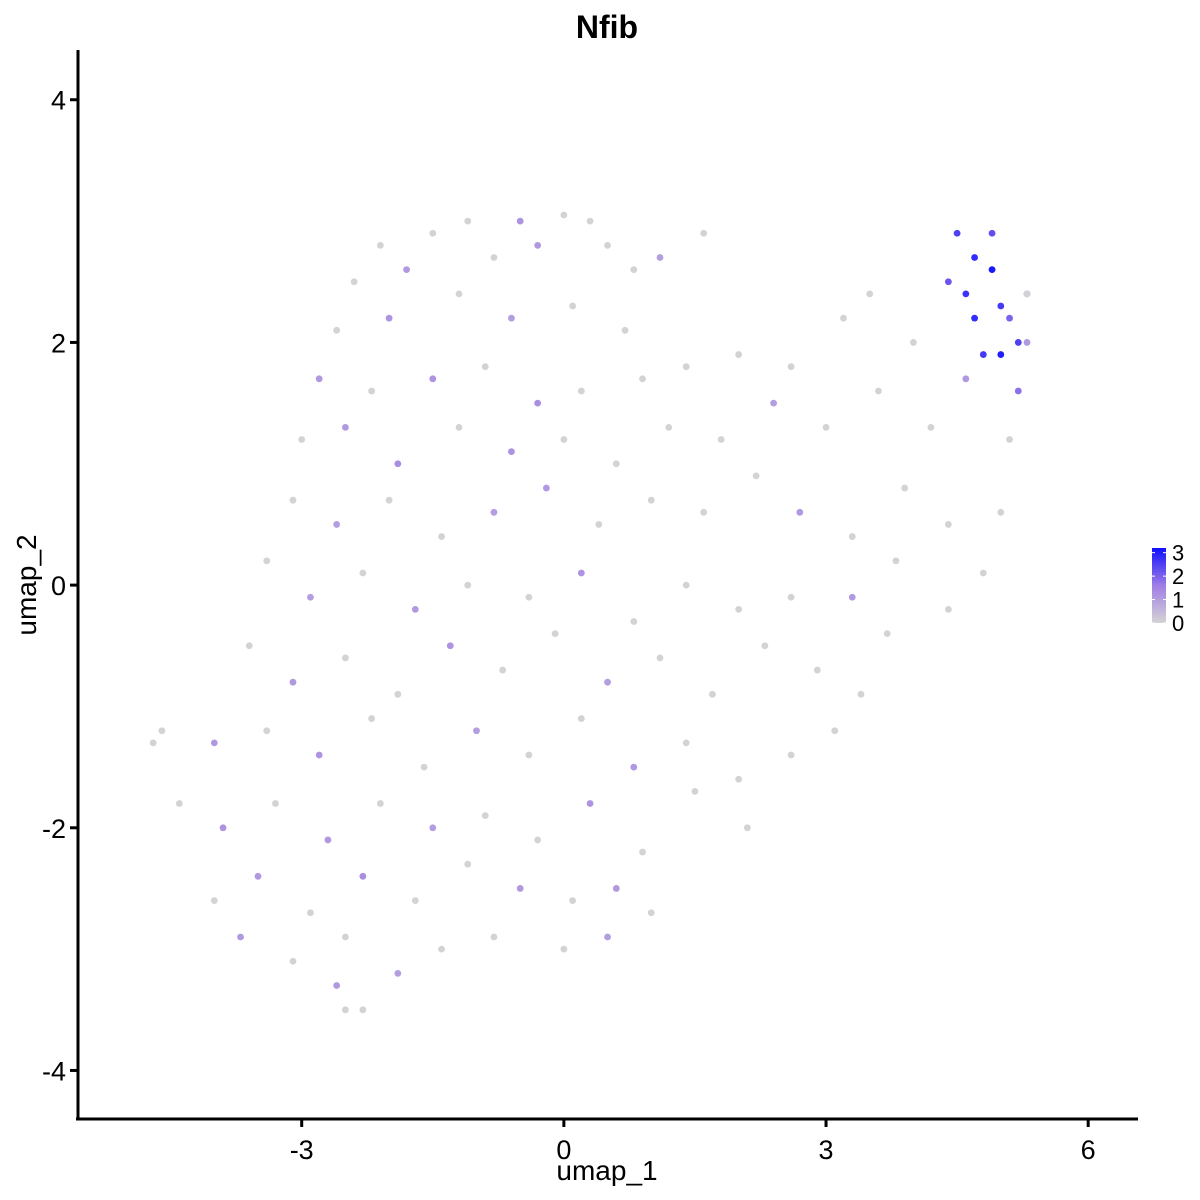 This screenshot has height=1200, width=1200. I want to click on y-tick-label: -2, so click(54, 829).